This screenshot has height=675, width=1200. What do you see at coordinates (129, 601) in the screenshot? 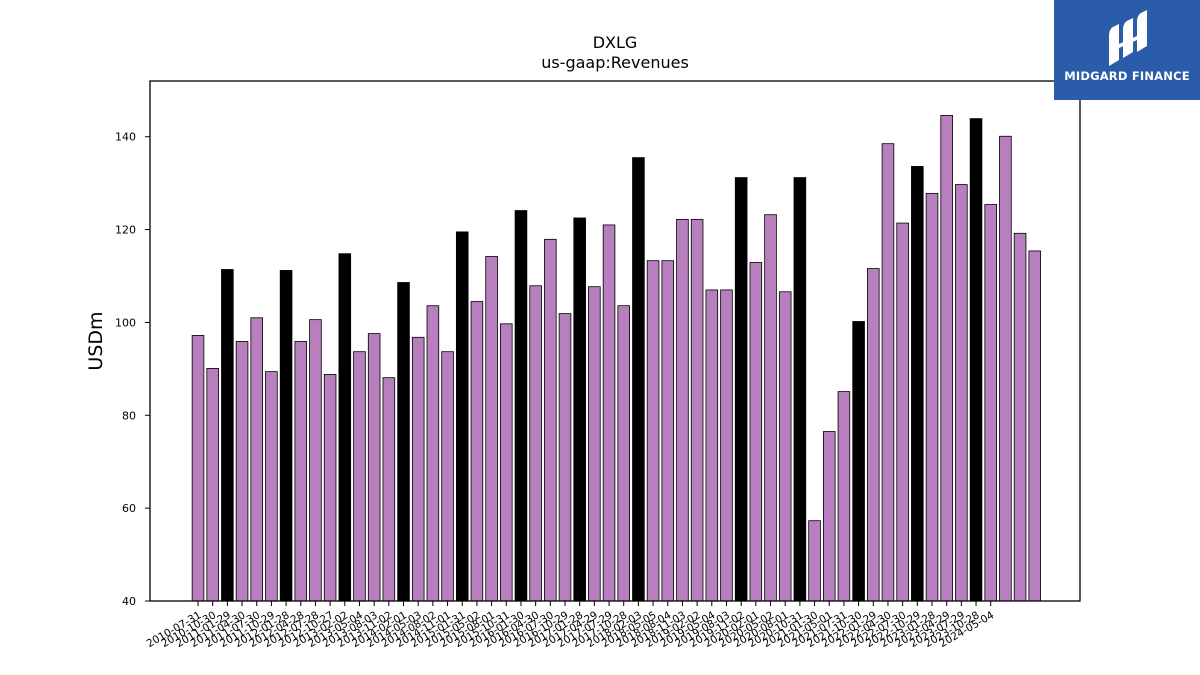
I see `y-tick-label: 40` at bounding box center [129, 601].